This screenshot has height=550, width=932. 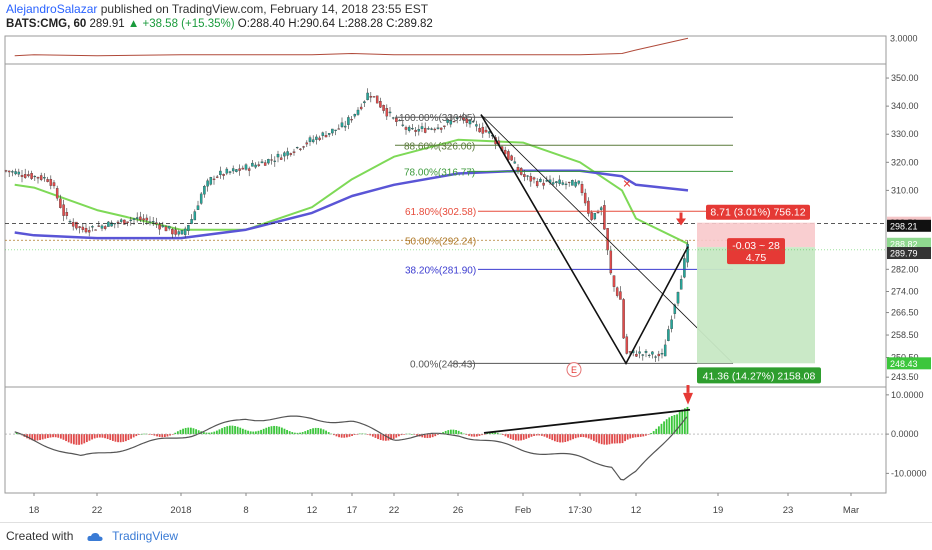 What do you see at coordinates (788, 510) in the screenshot?
I see `time-axis-label: 23` at bounding box center [788, 510].